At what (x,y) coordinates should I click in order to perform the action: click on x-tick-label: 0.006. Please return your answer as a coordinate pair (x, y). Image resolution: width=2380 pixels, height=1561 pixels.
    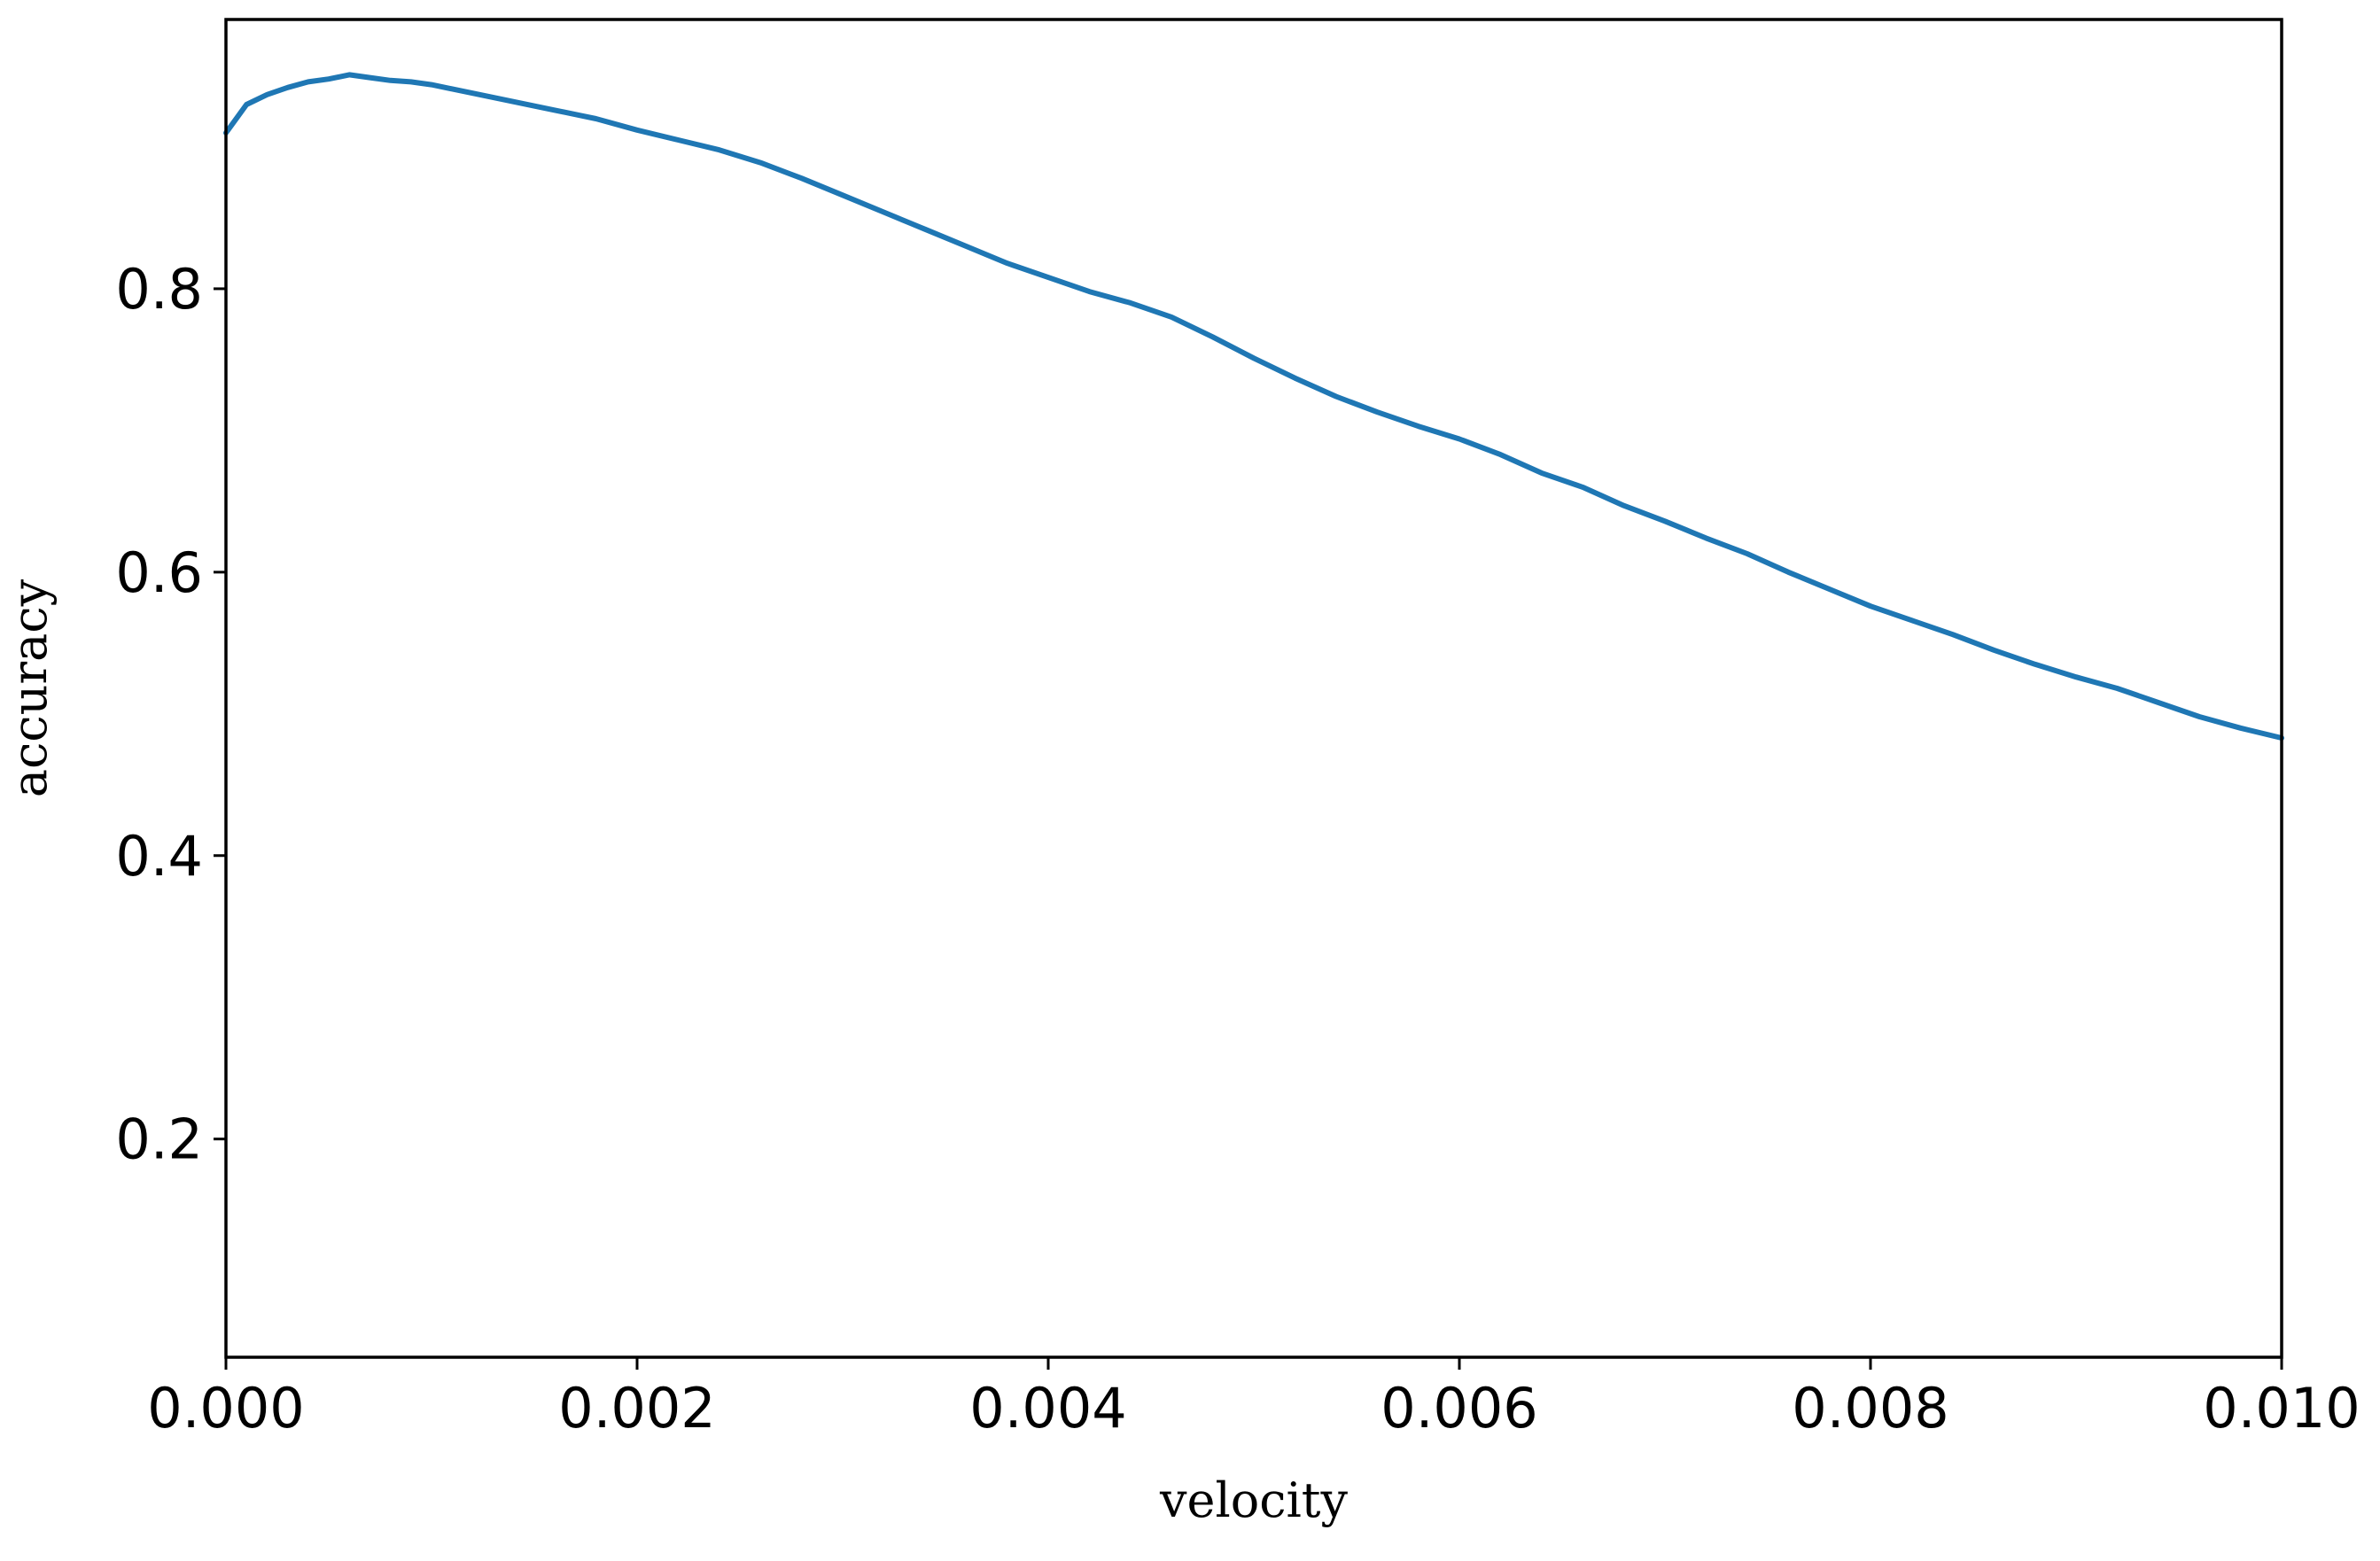
    Looking at the image, I should click on (1459, 1409).